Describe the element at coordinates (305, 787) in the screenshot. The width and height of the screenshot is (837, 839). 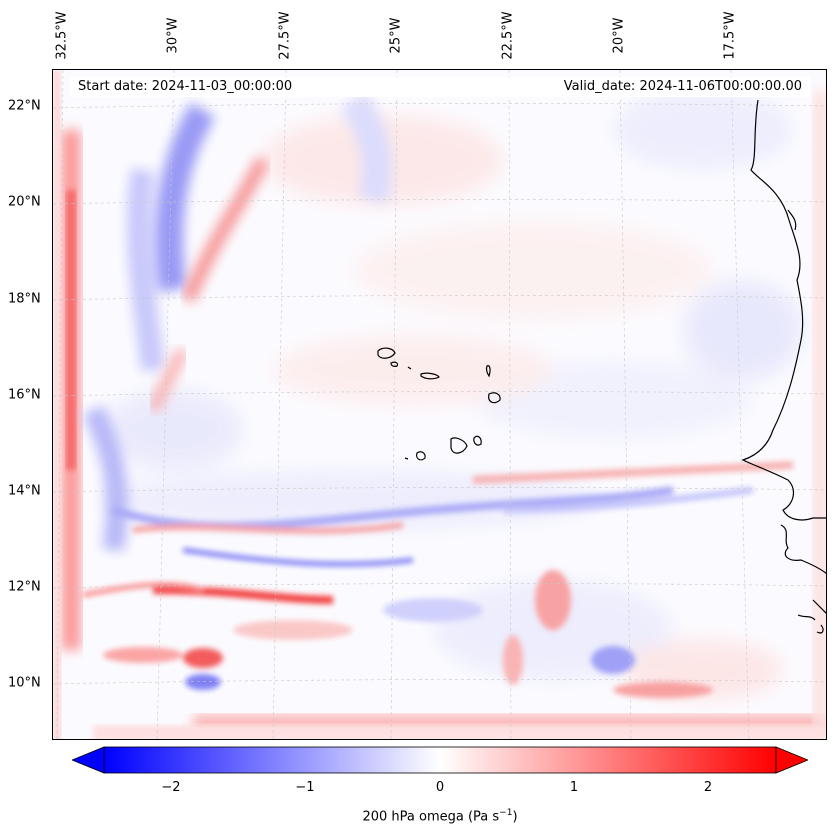
I see `colorbar-tick-neg1: −1` at that location.